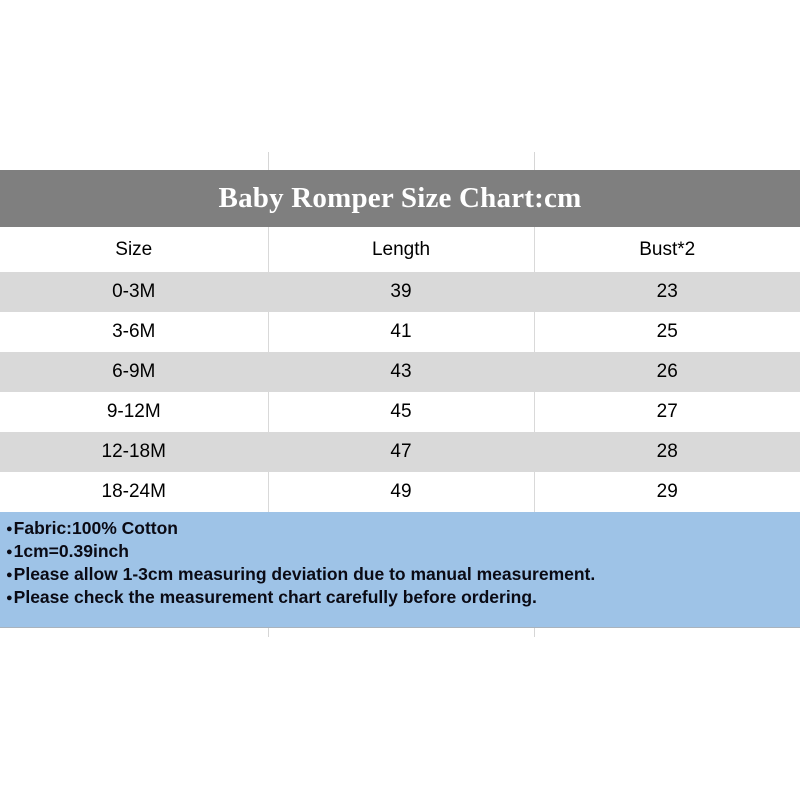  I want to click on cell-length: 39, so click(400, 292).